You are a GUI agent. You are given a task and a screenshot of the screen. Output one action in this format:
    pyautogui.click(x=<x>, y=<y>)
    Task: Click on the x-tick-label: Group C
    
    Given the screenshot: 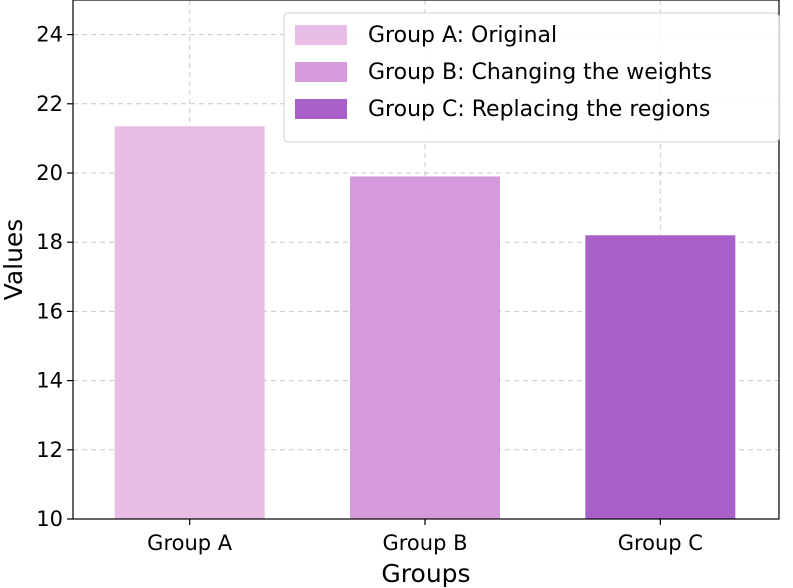 What is the action you would take?
    pyautogui.click(x=660, y=543)
    